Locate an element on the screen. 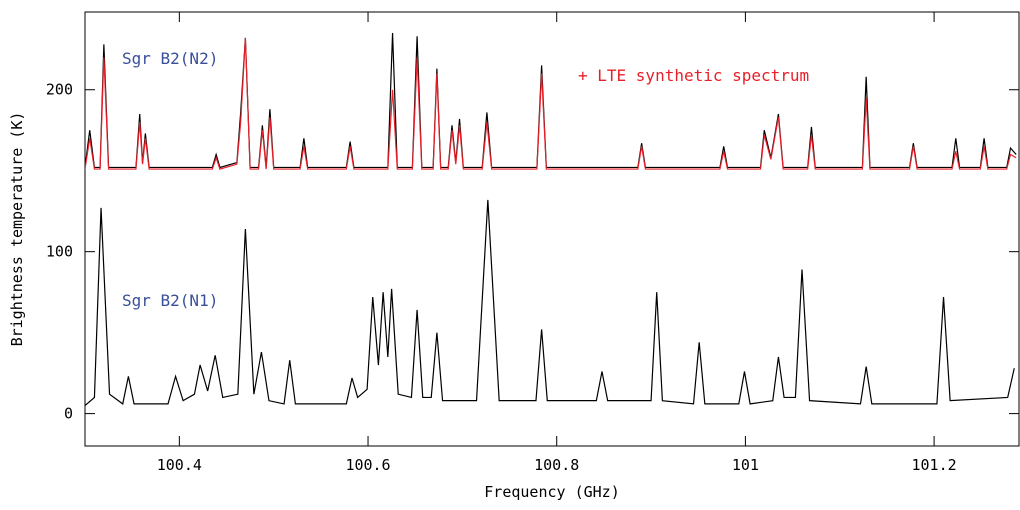  x-tick-label: 100.4 is located at coordinates (179, 465).